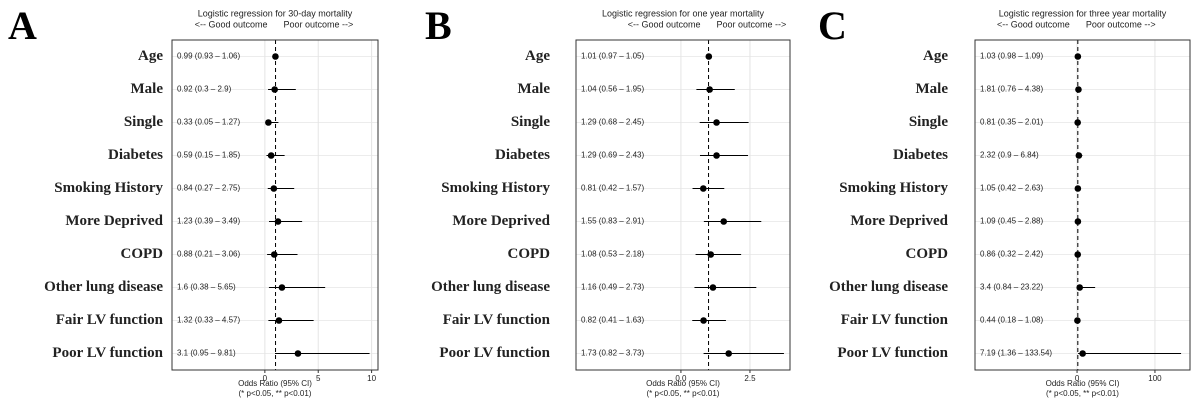 This screenshot has height=401, width=1193. What do you see at coordinates (612, 320) in the screenshot?
I see `value-label: 0.82 (0.41 – 1.63)` at bounding box center [612, 320].